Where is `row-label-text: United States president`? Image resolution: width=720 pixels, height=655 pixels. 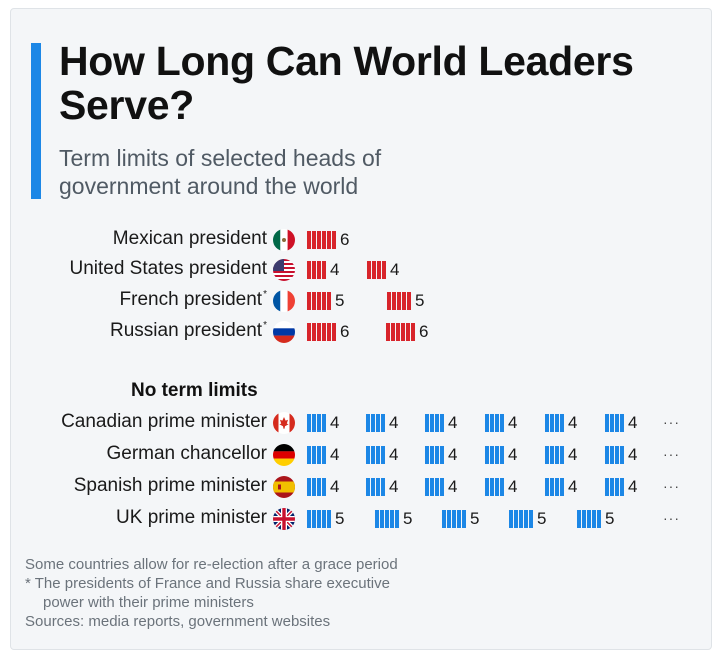
row-label-text: United States president is located at coordinates (168, 268).